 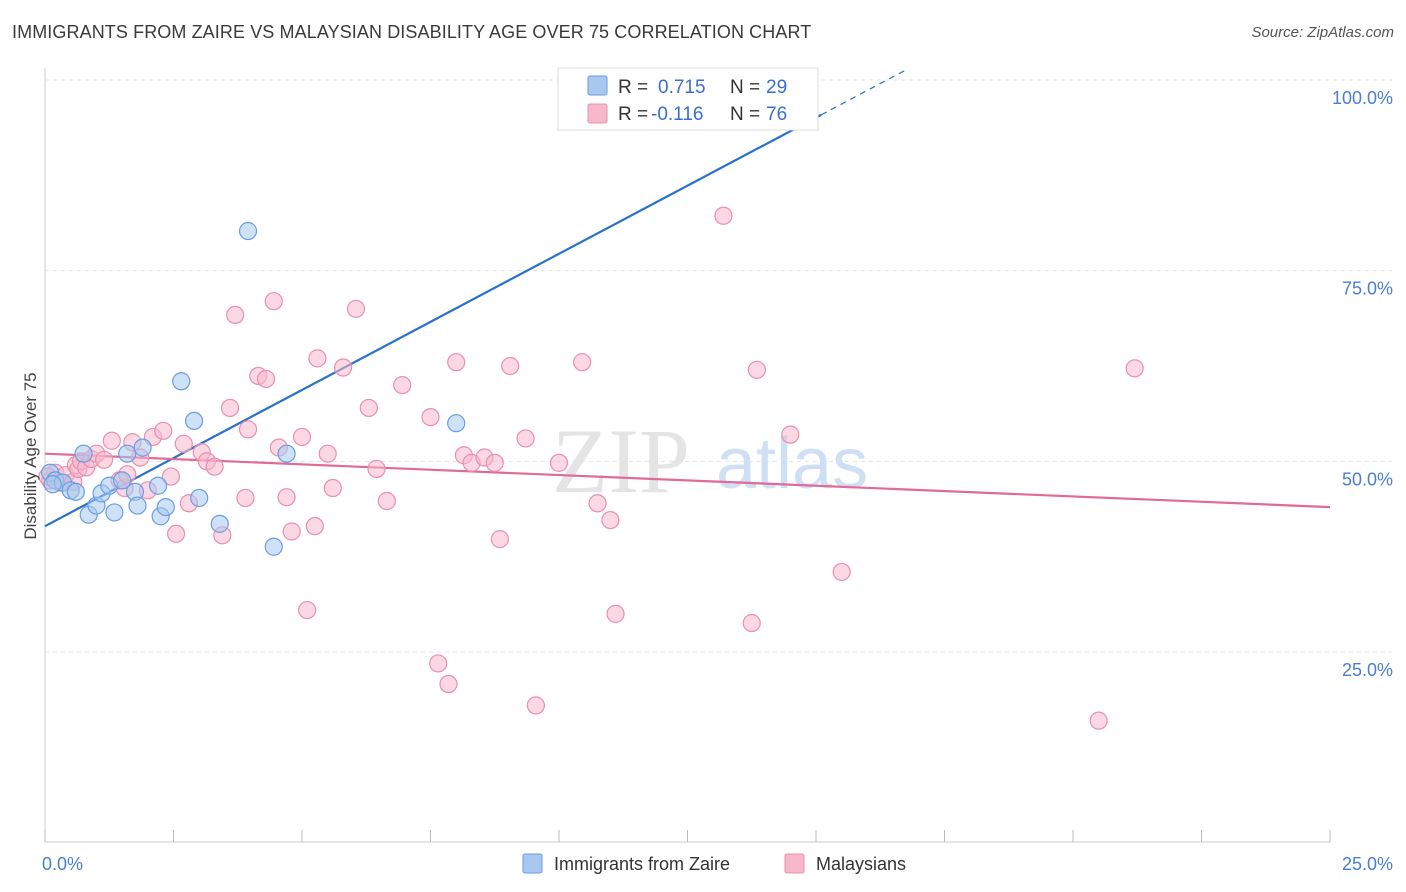 I want to click on source-label: Source: ZipAtlas.com, so click(x=1322, y=32).